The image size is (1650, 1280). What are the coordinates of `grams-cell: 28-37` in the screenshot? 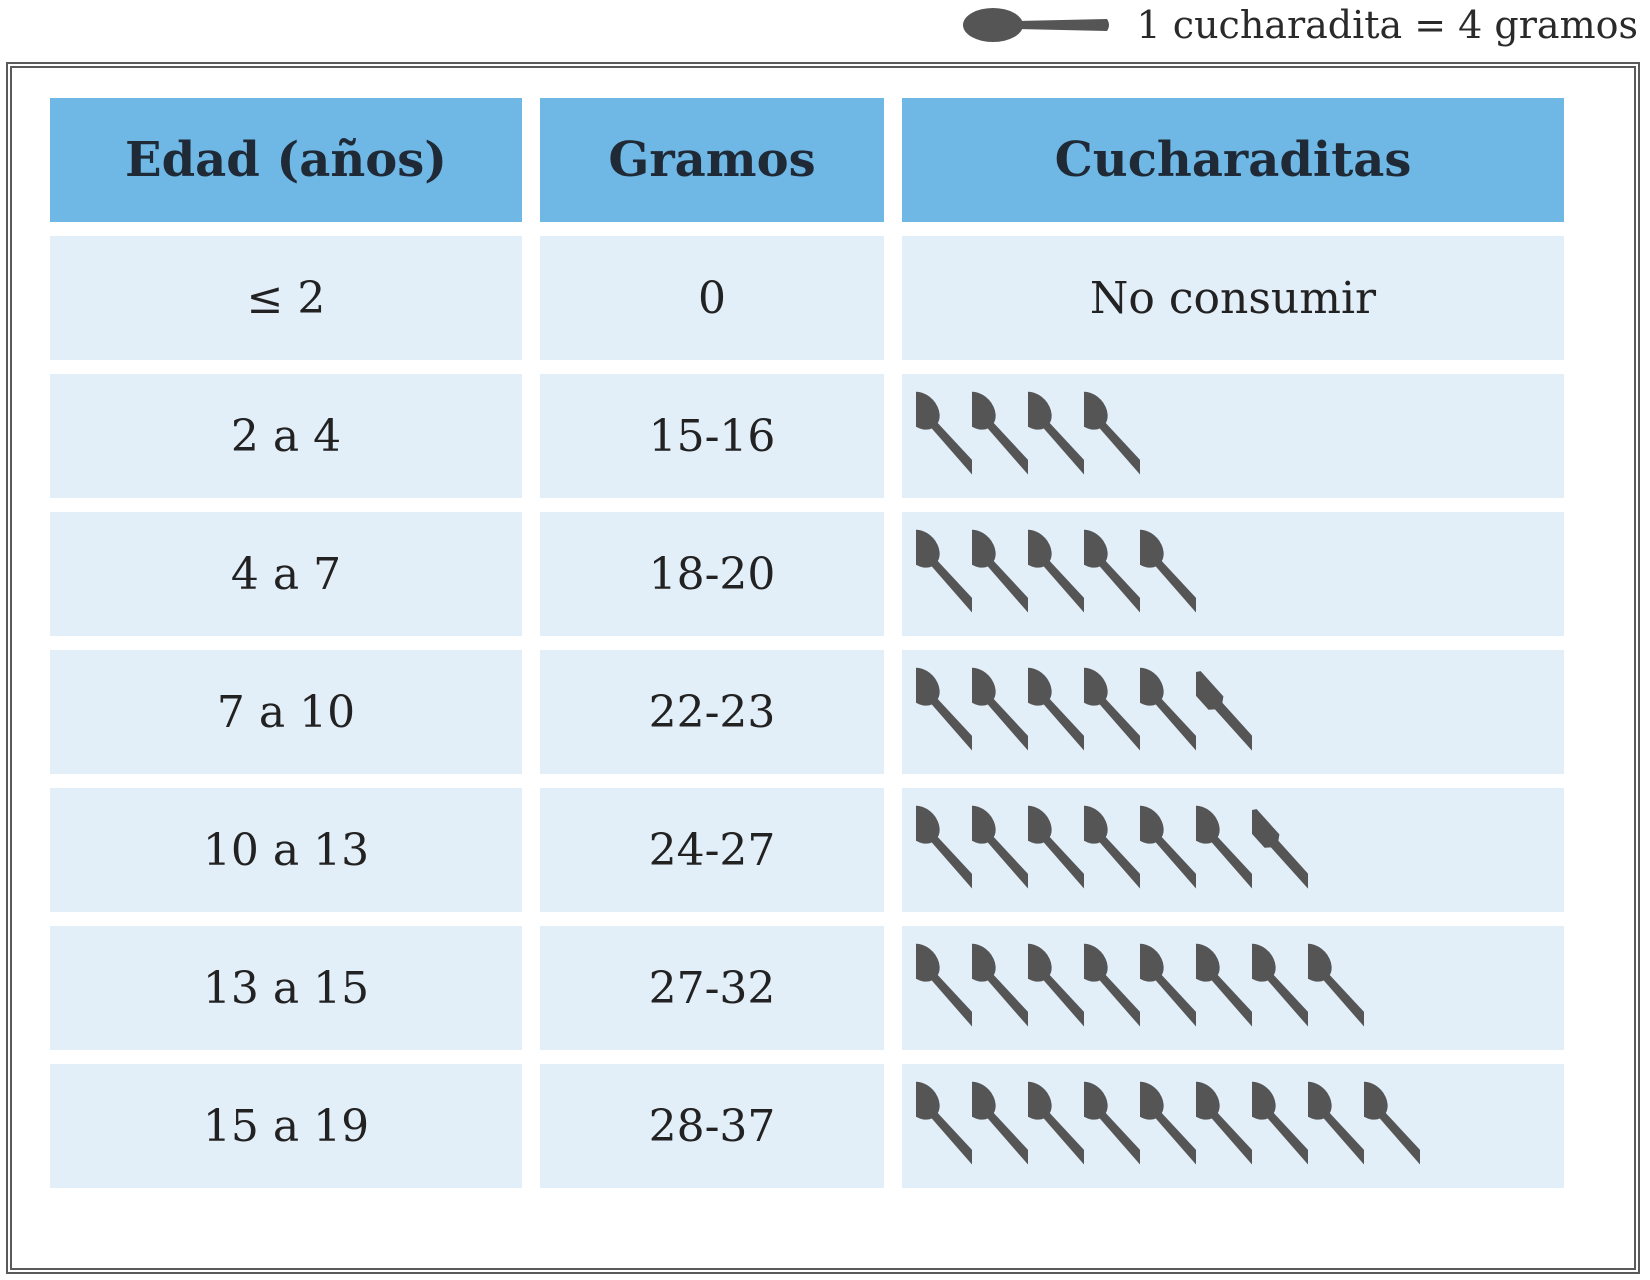 It's located at (712, 1126).